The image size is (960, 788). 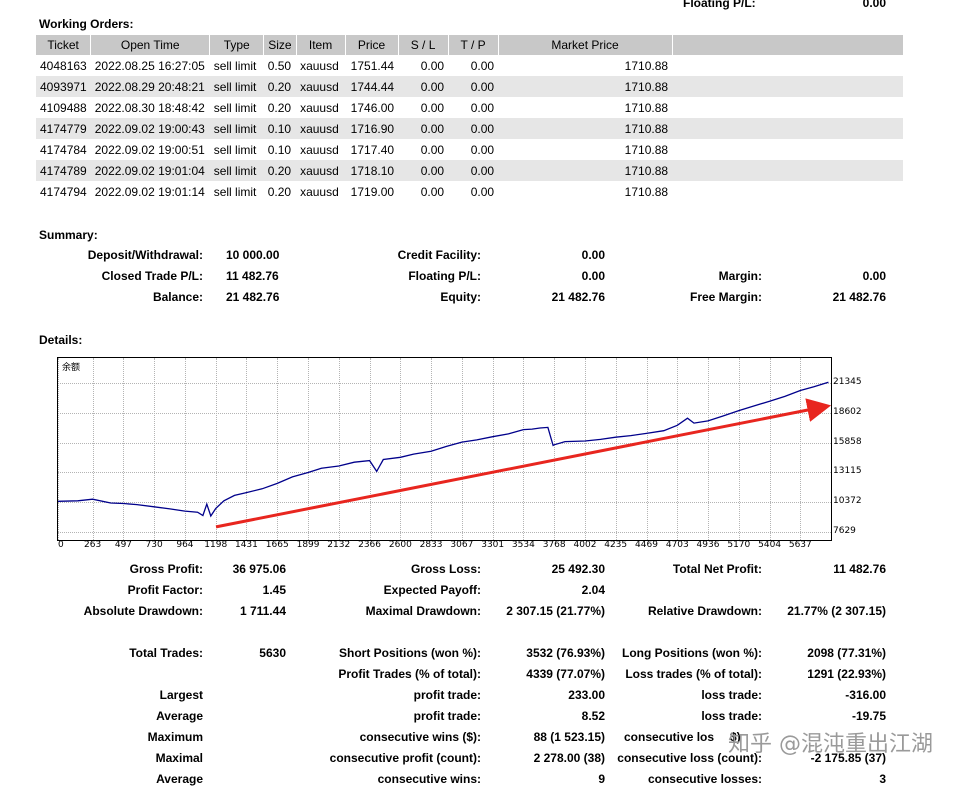 I want to click on table-cell: xauusd, so click(x=319, y=107).